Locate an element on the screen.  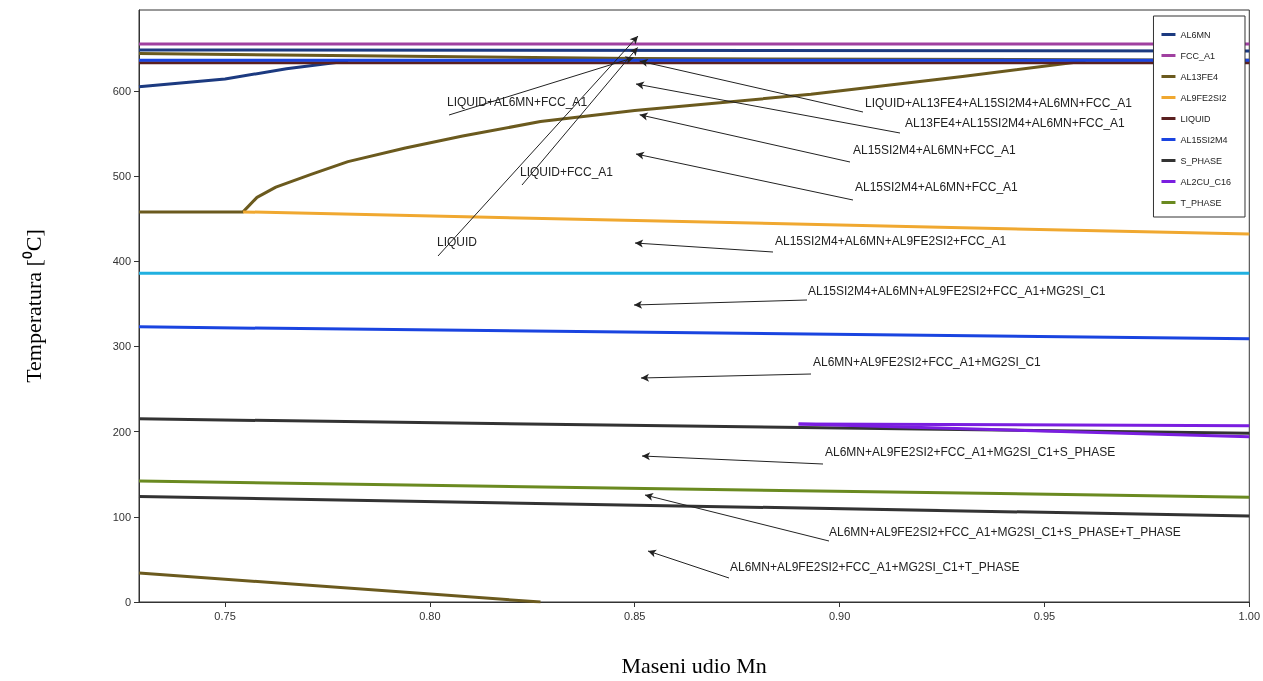
y-tick-label: 0 is located at coordinates (127, 602).